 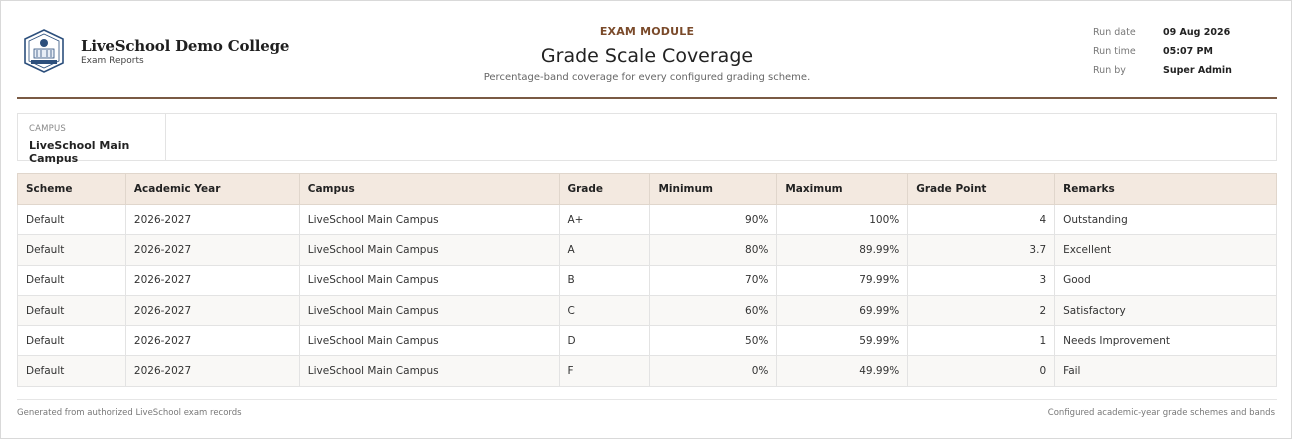 I want to click on column-header-remarks: Remarks, so click(x=1165, y=189).